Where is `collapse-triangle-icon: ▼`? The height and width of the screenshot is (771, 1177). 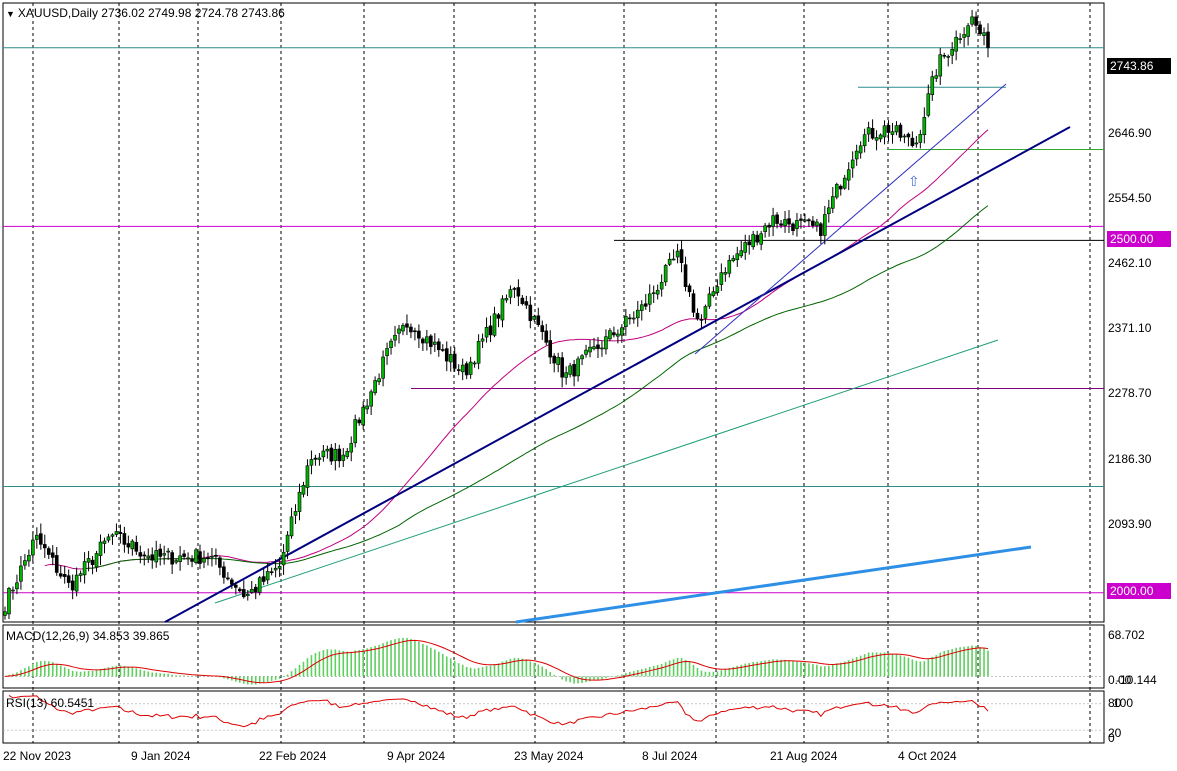
collapse-triangle-icon: ▼ is located at coordinates (10, 14).